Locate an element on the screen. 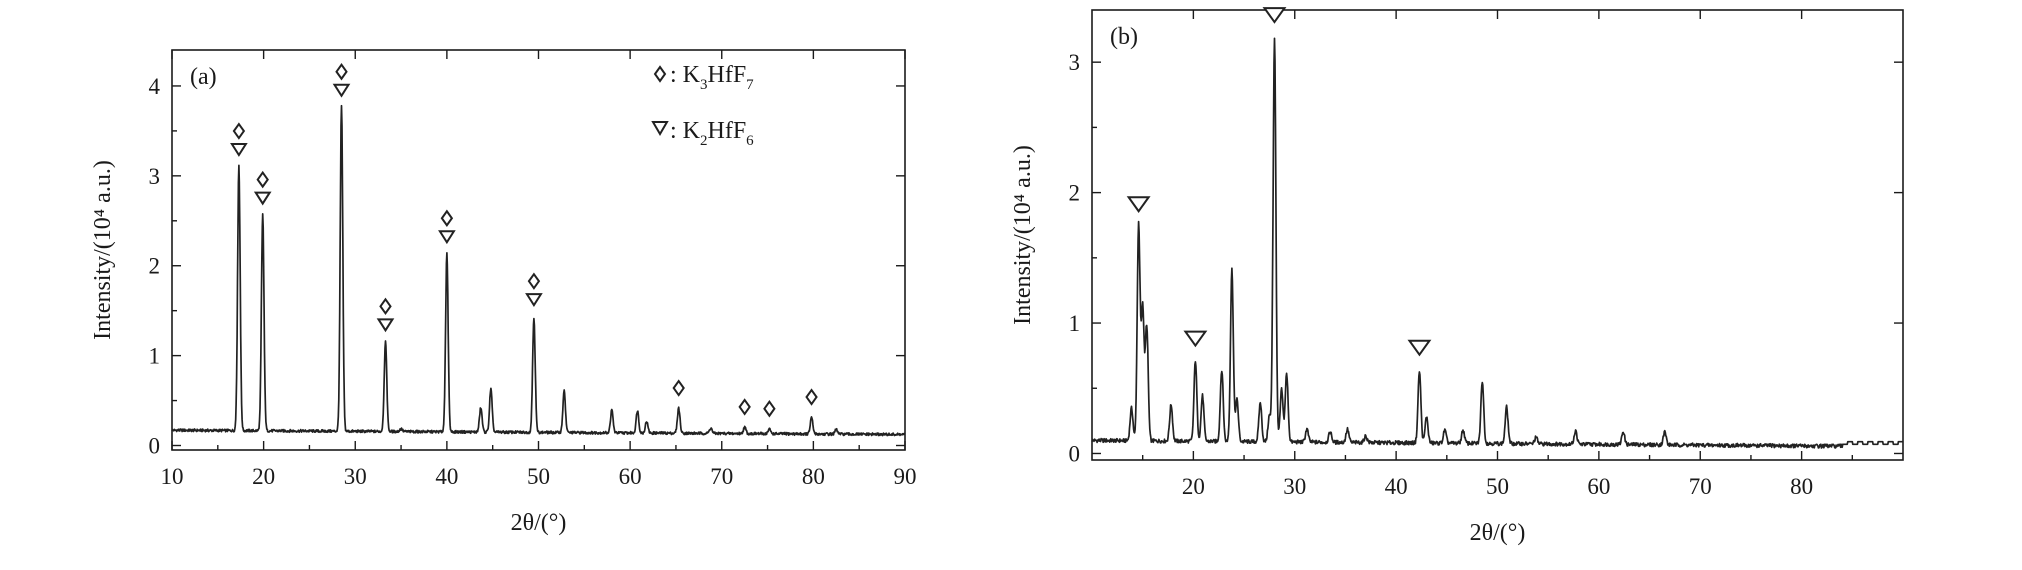  legend-subscript: 6 is located at coordinates (750, 141).